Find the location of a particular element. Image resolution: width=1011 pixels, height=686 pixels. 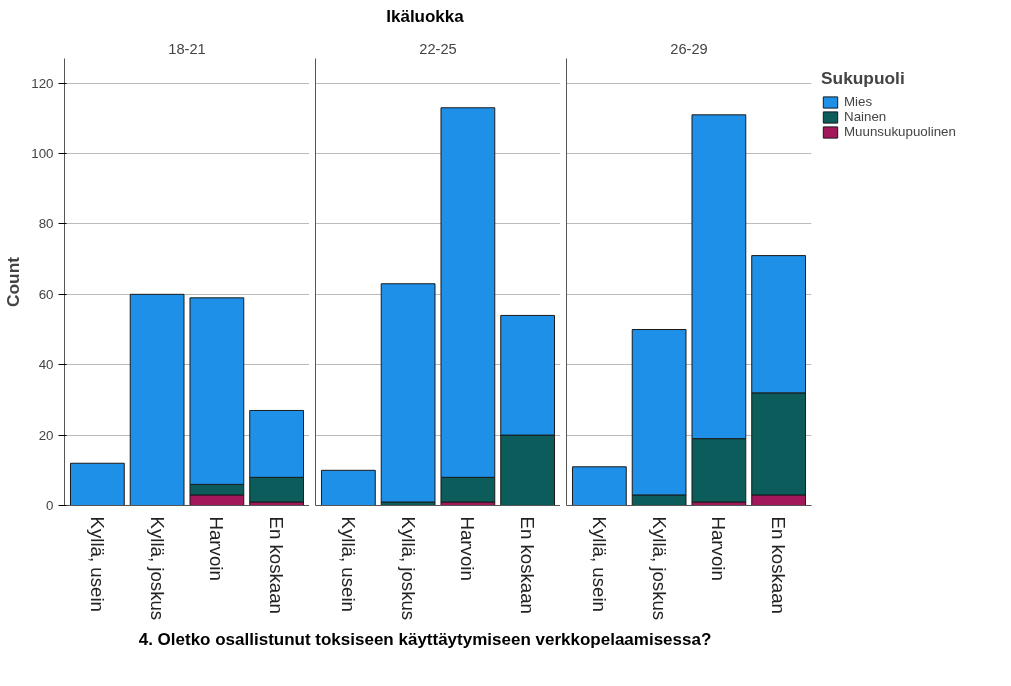

y-tick-label: 60 is located at coordinates (46, 294).